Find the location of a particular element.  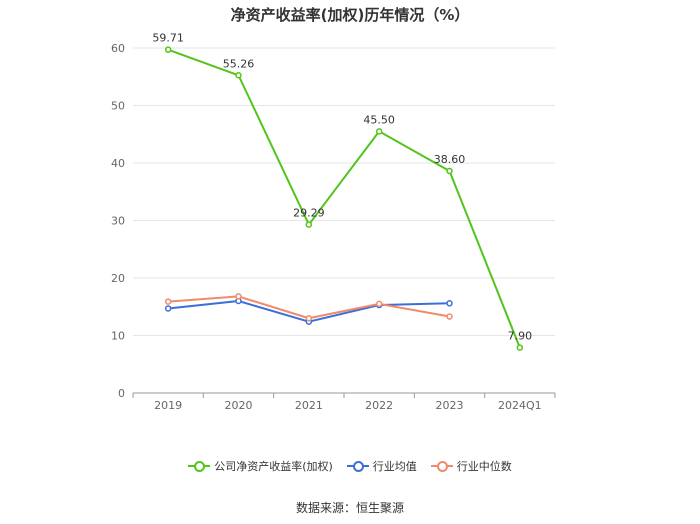

data-label: 55.26 is located at coordinates (239, 63).